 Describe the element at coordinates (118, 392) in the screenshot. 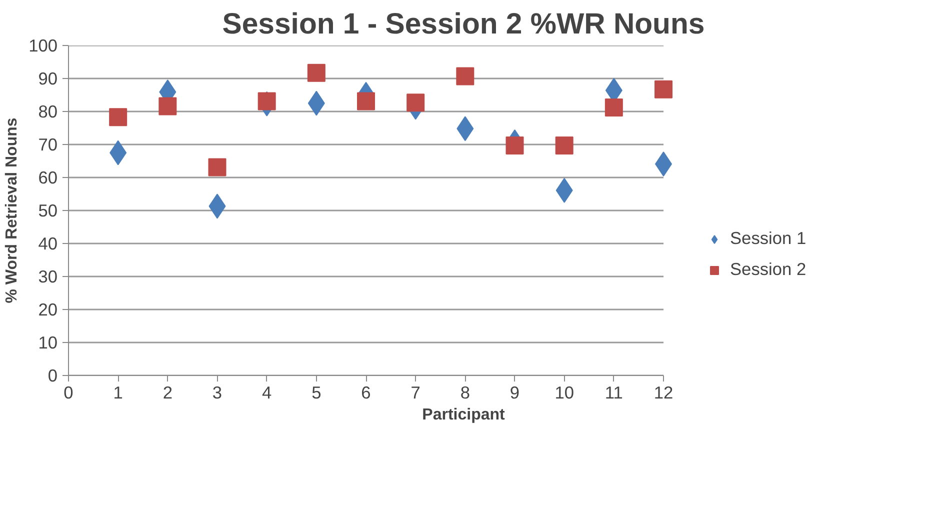

I see `x-tick-label: 1` at that location.